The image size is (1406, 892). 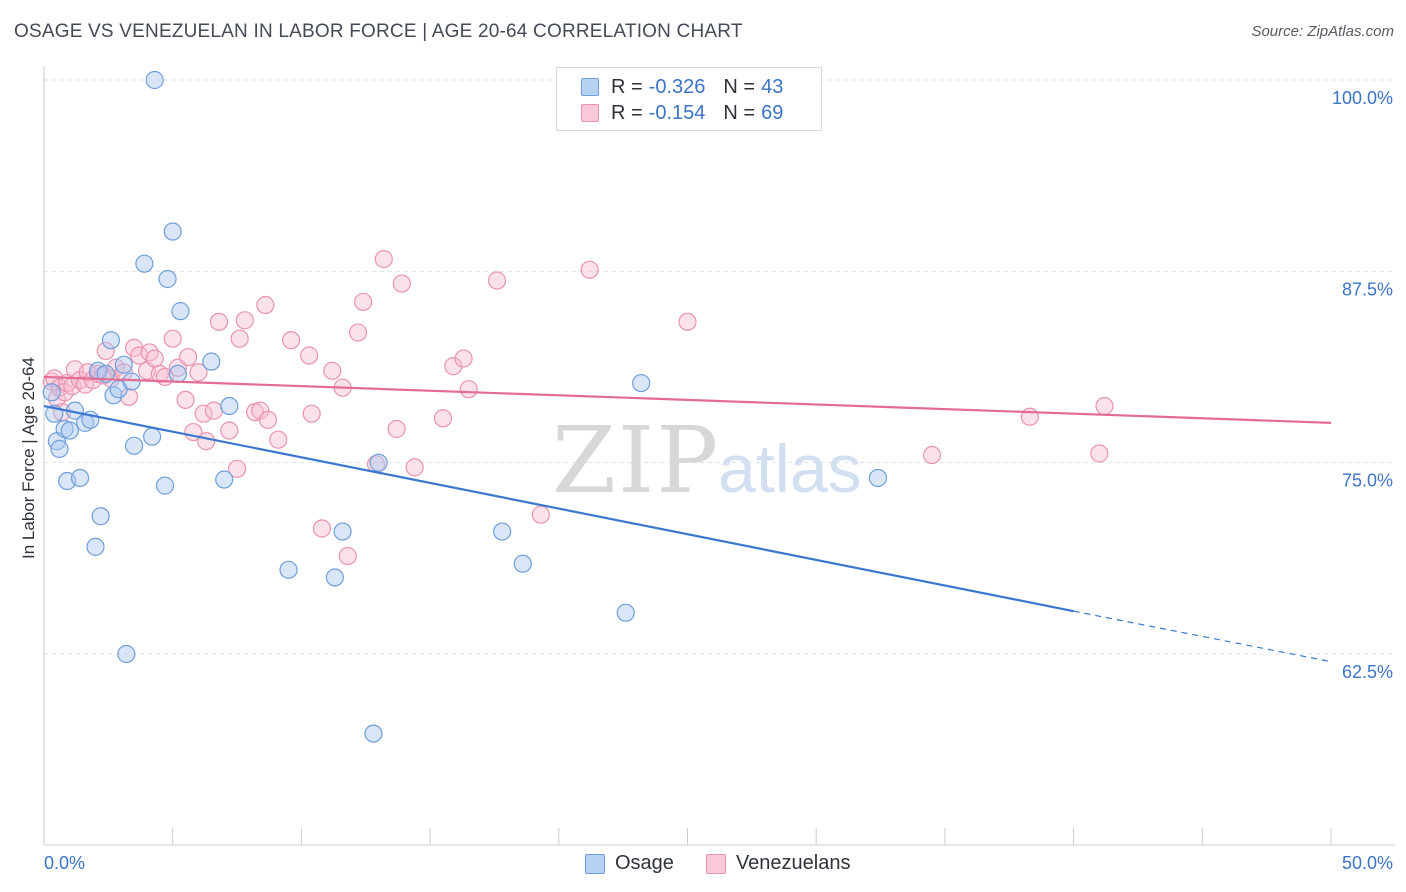 I want to click on watermark-zip: ZIP, so click(x=636, y=460).